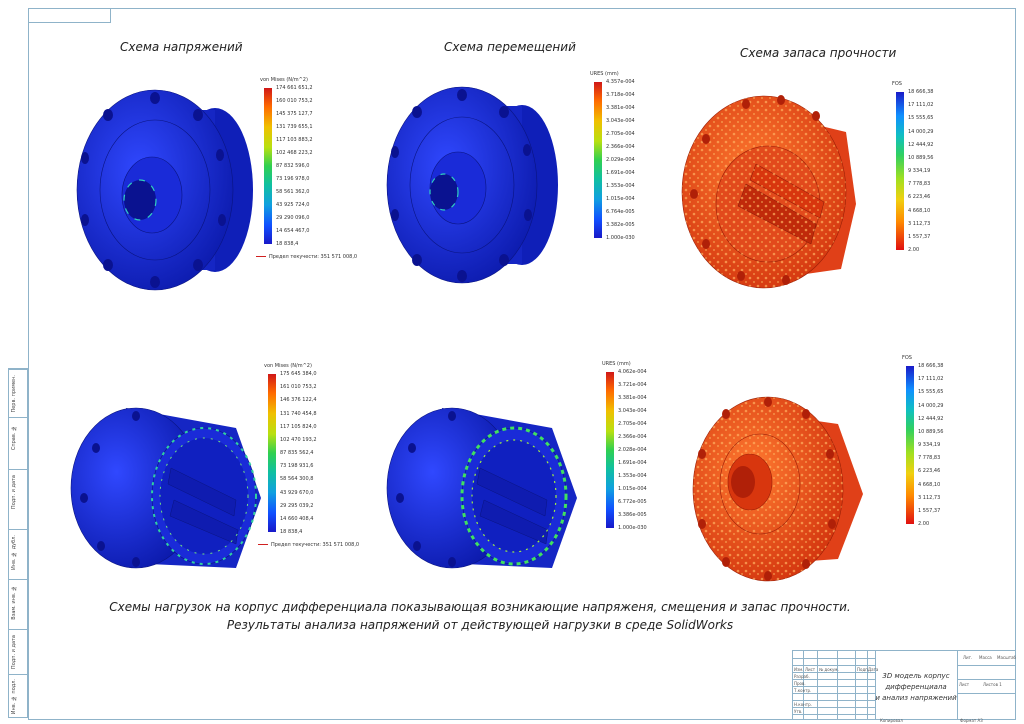 This screenshot has height=724, width=1024. Describe the element at coordinates (620, 108) in the screenshot. I see `legend-value: 3.381e-004` at that location.